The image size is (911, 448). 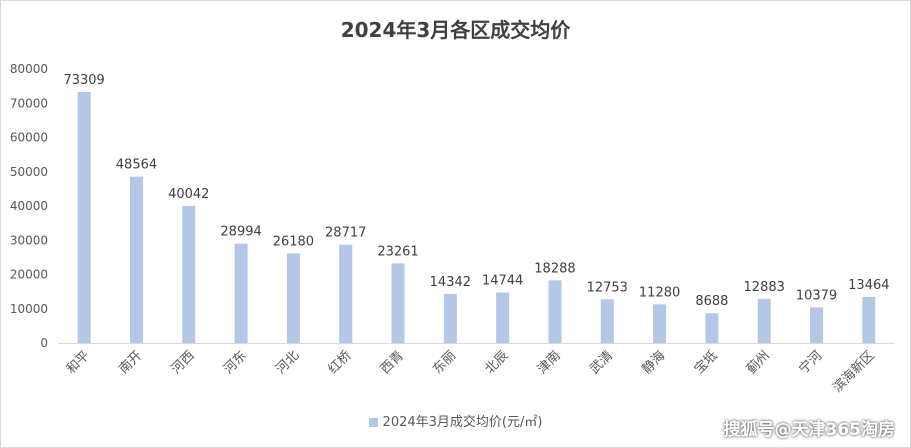 What do you see at coordinates (345, 233) in the screenshot?
I see `data-label: 28717` at bounding box center [345, 233].